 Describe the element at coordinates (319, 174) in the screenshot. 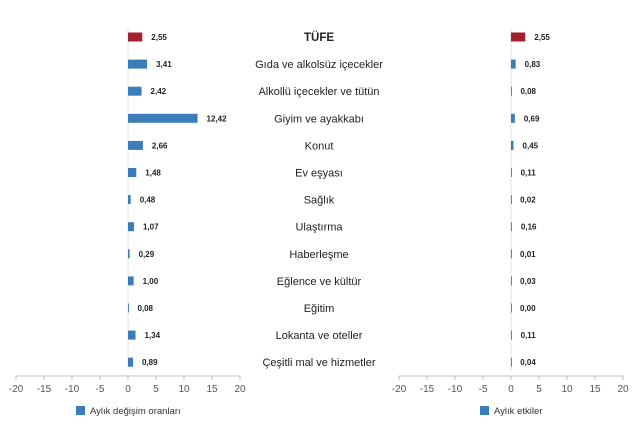

I see `category-label: Ev eşyası` at that location.